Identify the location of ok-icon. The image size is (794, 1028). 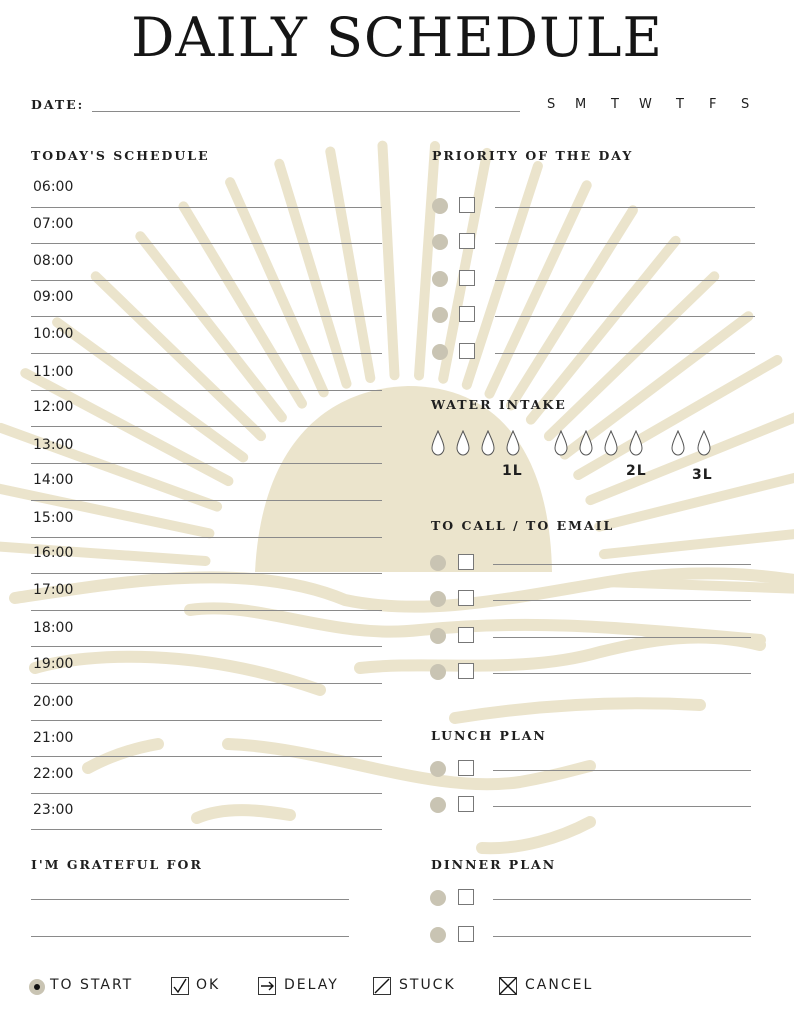
(180, 986).